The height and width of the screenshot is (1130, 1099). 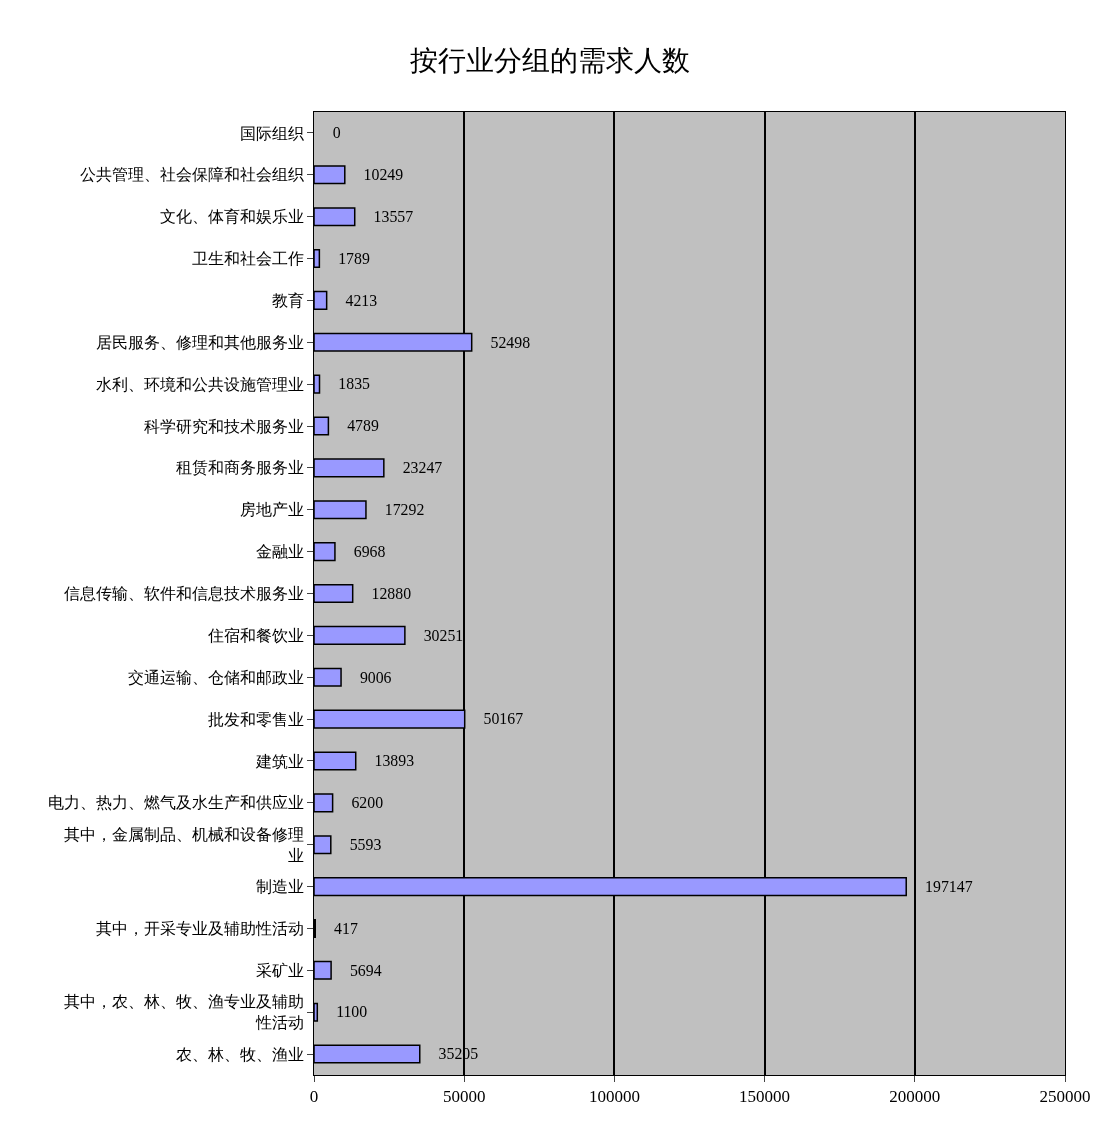 I want to click on y-tick-label: 其中，农、林、牧、渔专业及辅助性活动, so click(x=183, y=1012).